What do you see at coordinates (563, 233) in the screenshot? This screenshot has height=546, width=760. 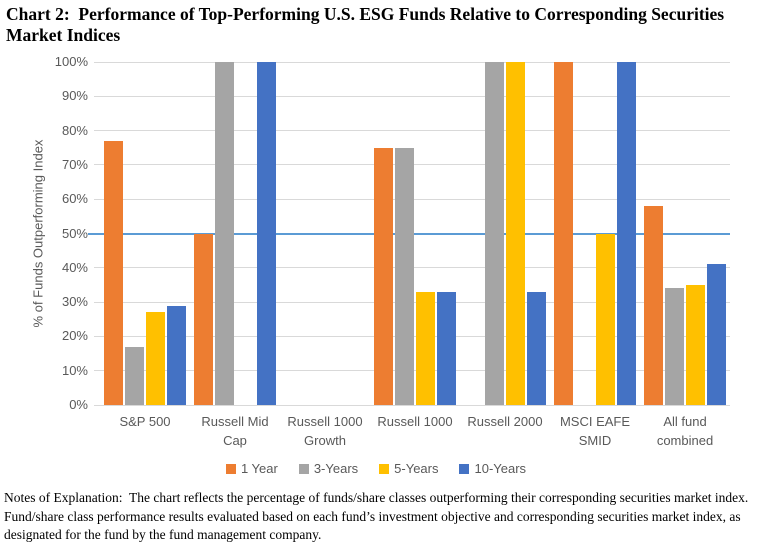 I see `bar-1-year-msci-eafe-smid` at bounding box center [563, 233].